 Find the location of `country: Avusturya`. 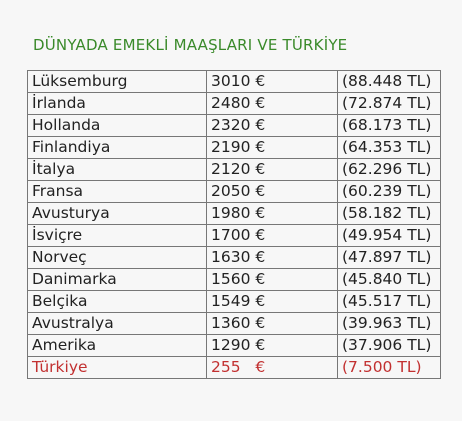

country: Avusturya is located at coordinates (117, 213).